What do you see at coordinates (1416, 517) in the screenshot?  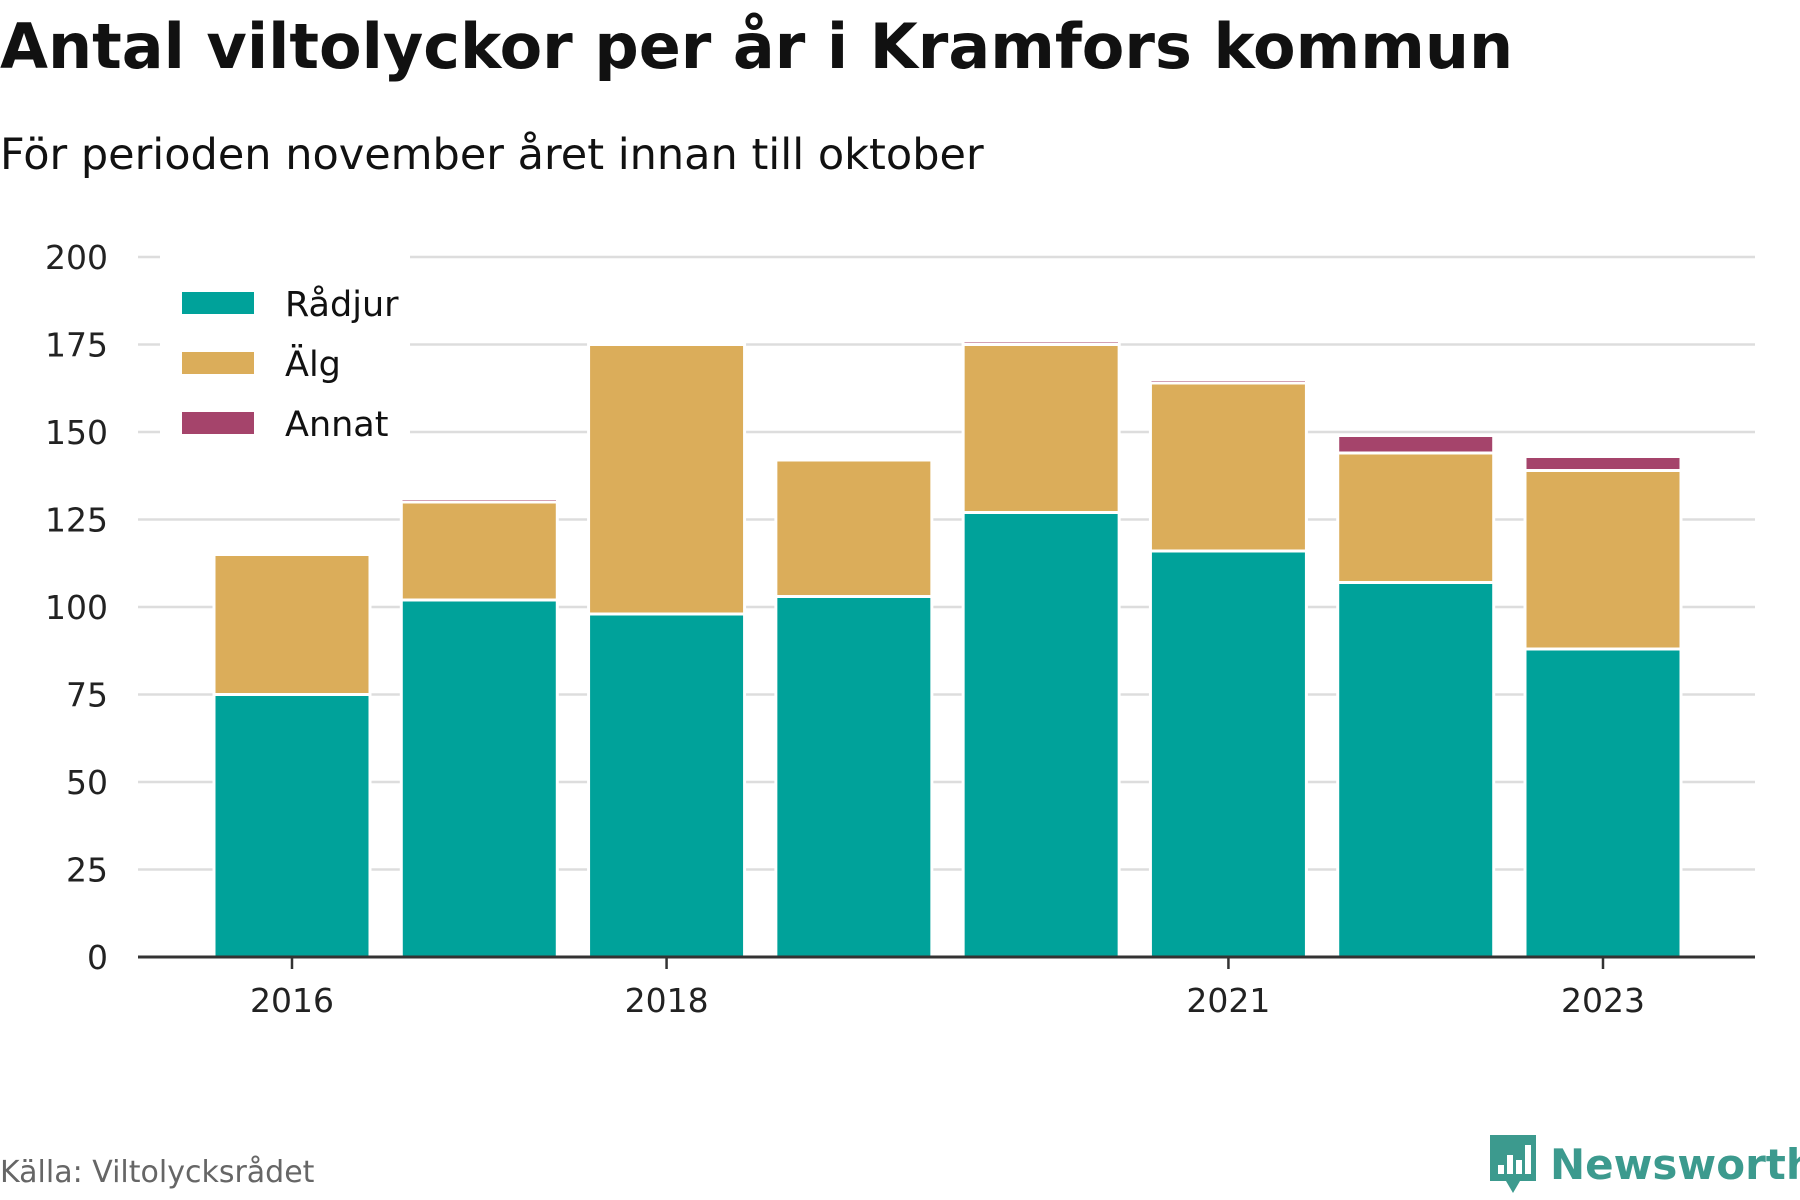 I see `bar-segment-älg-2022` at bounding box center [1416, 517].